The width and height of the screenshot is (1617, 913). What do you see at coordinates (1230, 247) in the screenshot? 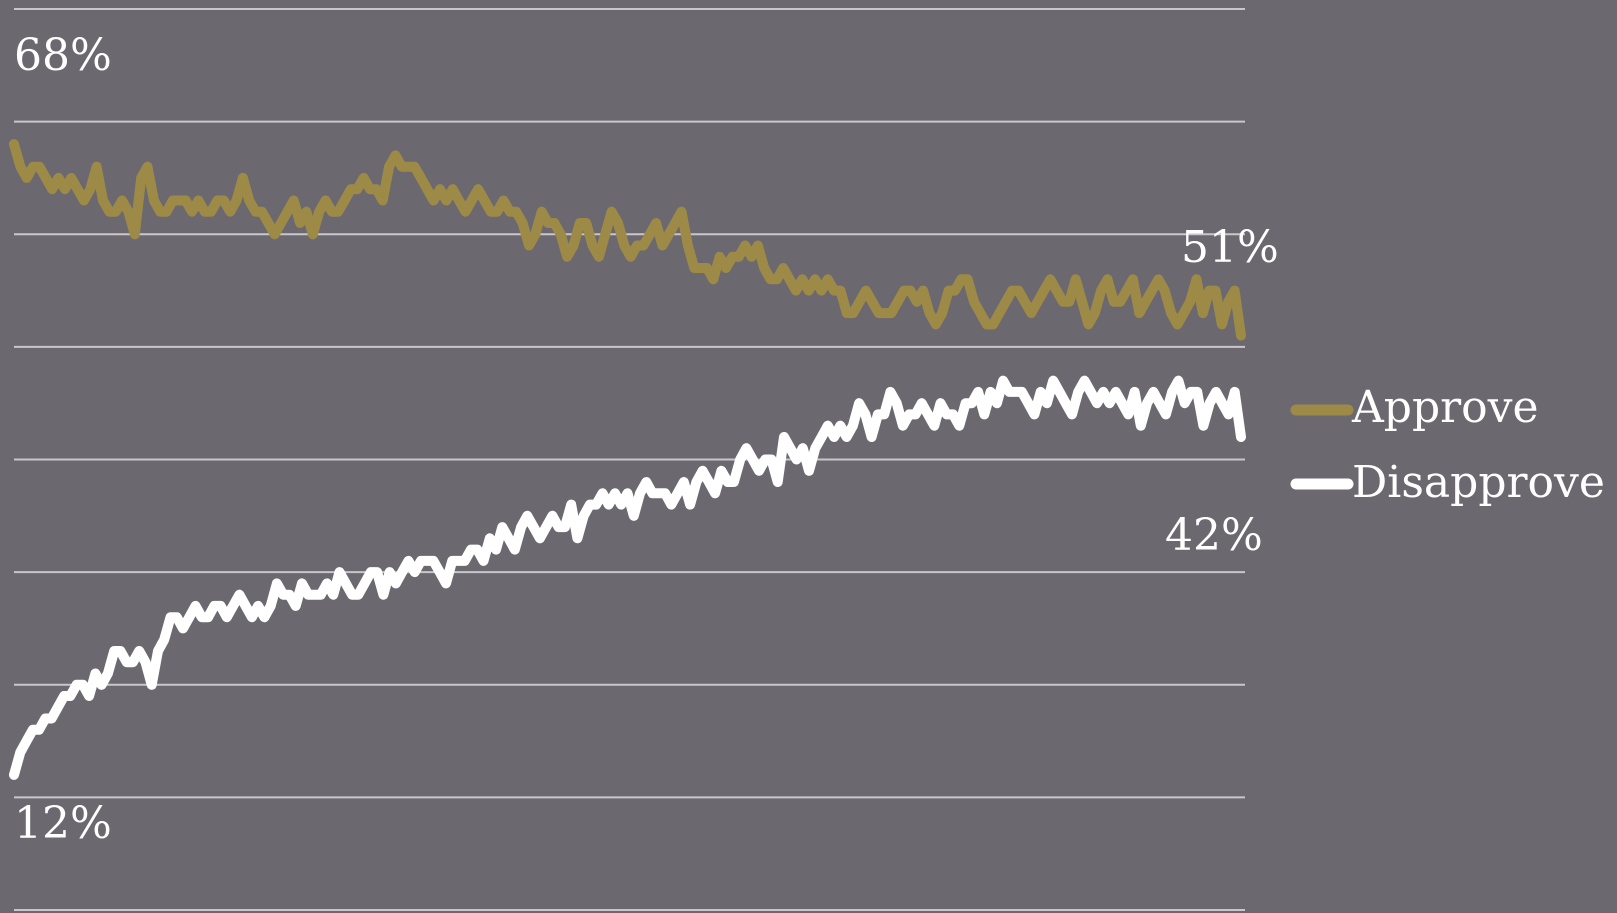
I see `approve-end-label: 51%` at bounding box center [1230, 247].